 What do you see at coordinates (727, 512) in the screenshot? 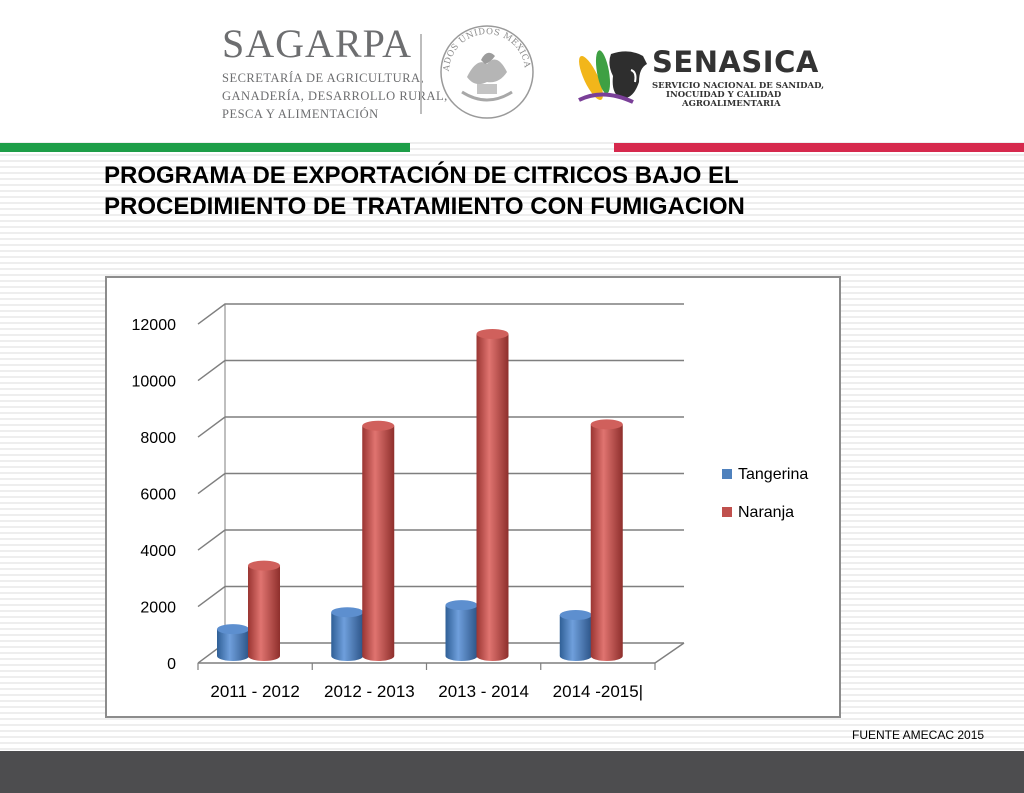
I see `legend-swatch-naranja` at bounding box center [727, 512].